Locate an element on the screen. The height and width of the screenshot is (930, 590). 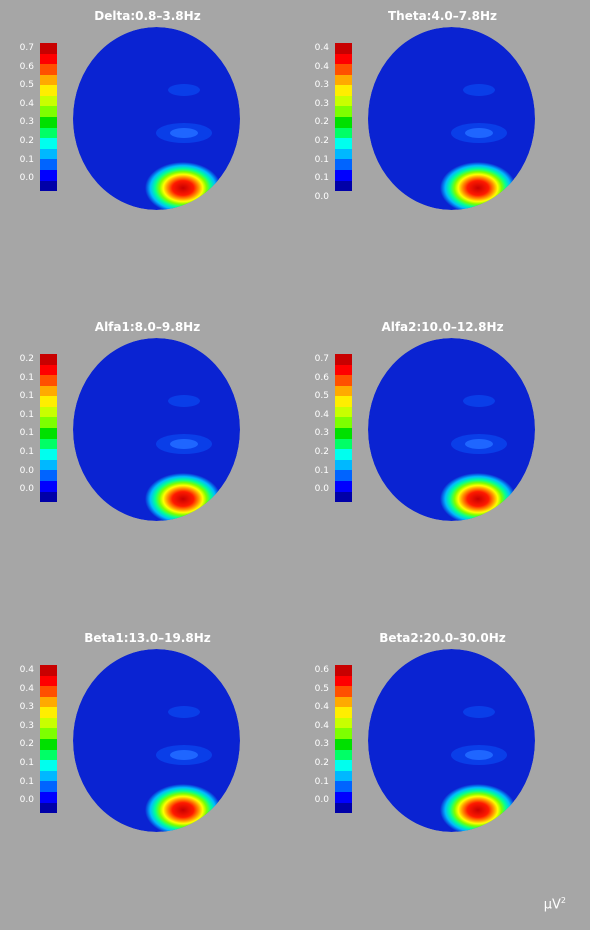
topomap-panel: Alfa1:8.0–9.8Hz 0.2 0.1 0.1 0.1 0.1 0.1 0.0 0.0 is located at coordinates (147, 416).